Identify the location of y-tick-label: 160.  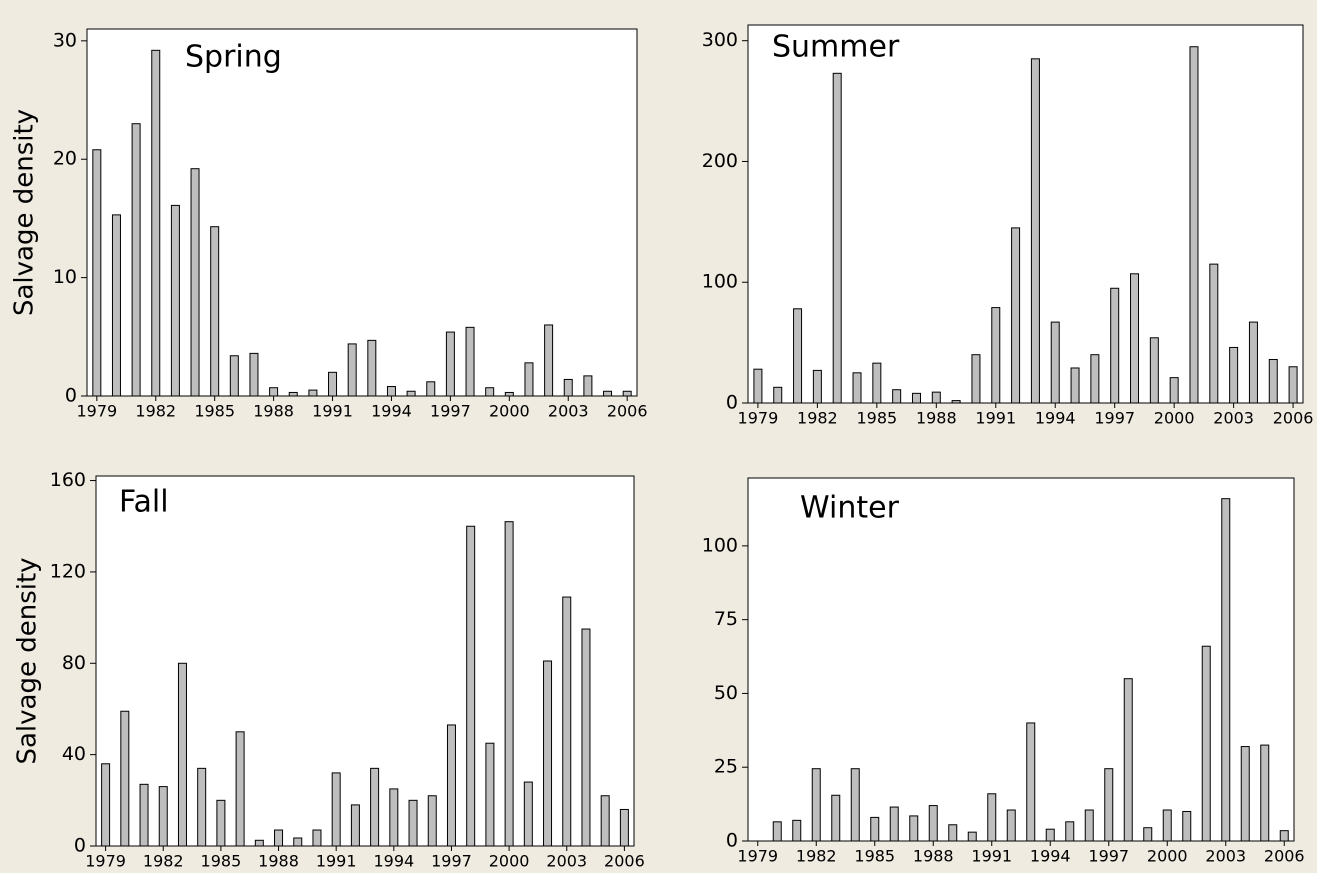
(68, 480).